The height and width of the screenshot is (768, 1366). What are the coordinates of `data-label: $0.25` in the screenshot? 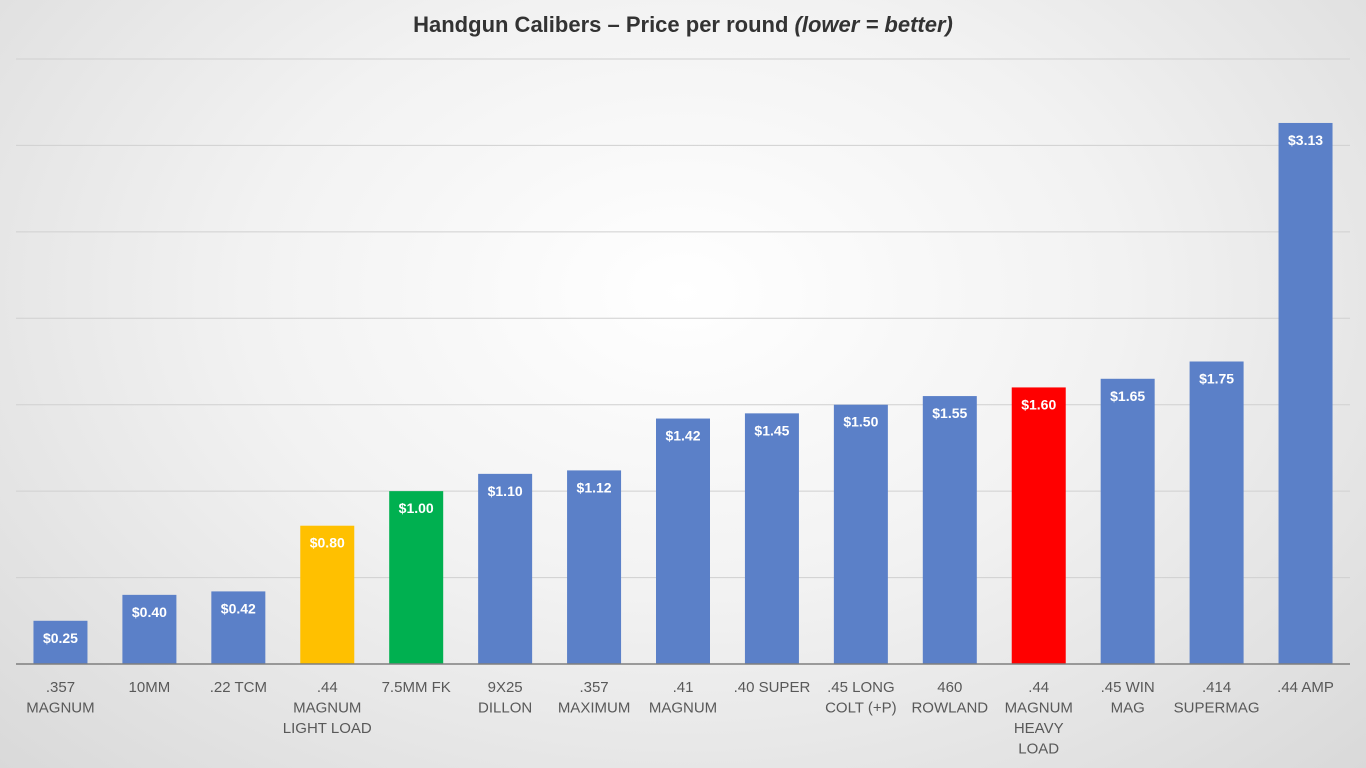 It's located at (60, 638).